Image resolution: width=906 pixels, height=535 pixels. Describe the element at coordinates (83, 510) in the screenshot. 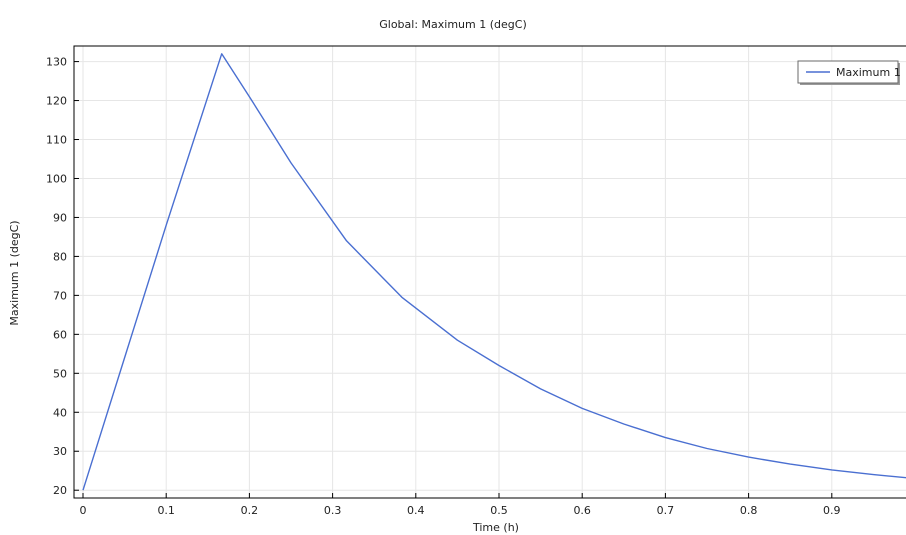

I see `x-tick-label: 0` at that location.